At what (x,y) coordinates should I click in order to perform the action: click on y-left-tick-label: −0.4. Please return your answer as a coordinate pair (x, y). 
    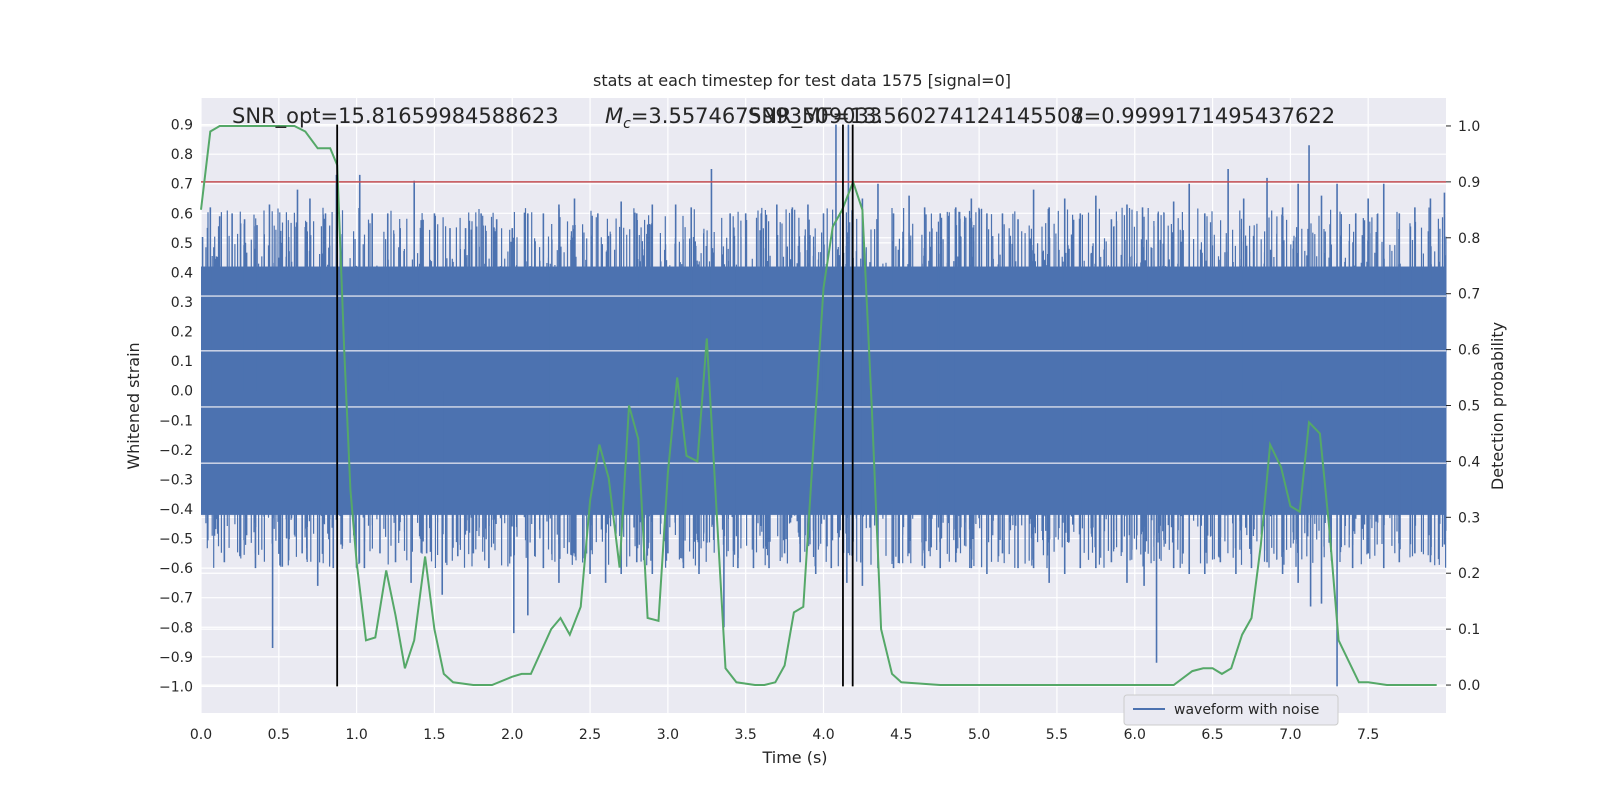
    Looking at the image, I should click on (176, 510).